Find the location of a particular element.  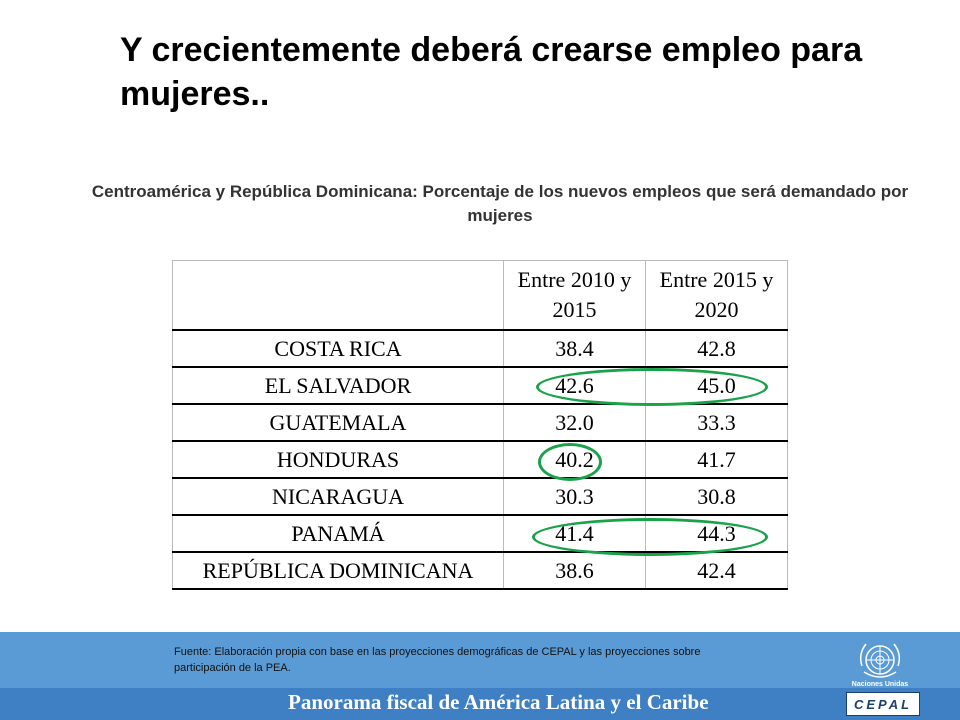

footer-band is located at coordinates (480, 704).